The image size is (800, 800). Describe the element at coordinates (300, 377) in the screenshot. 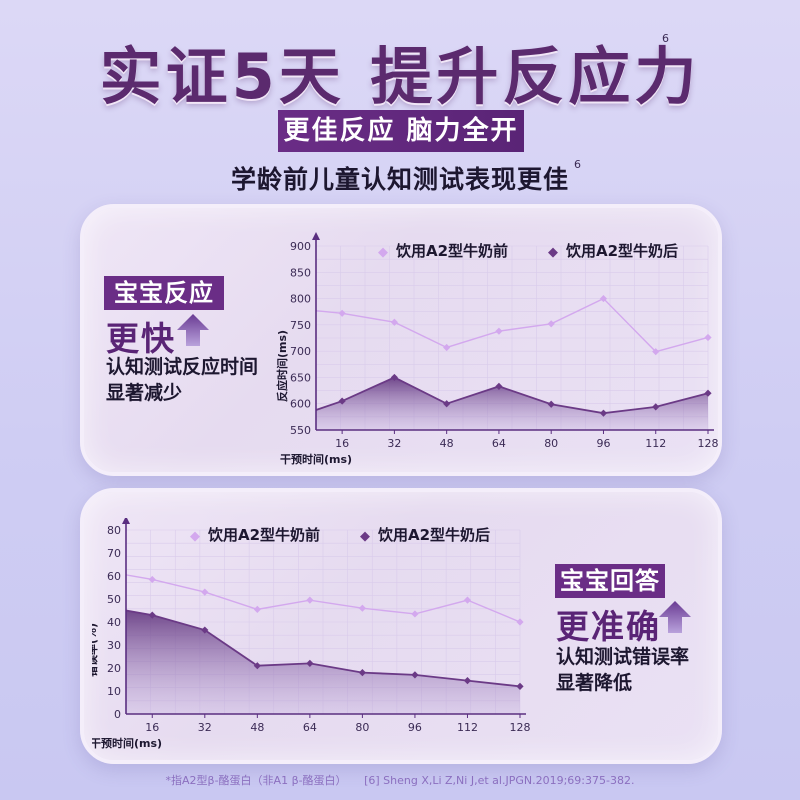

I see `y-tick-label: 650` at that location.